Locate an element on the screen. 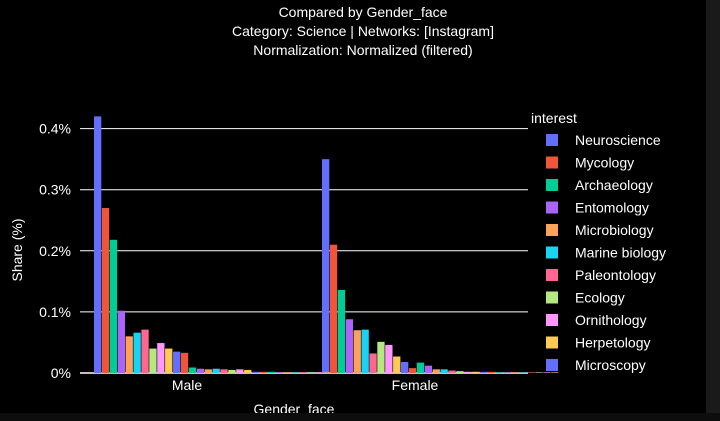  legend-item: Ornithology is located at coordinates (596, 320).